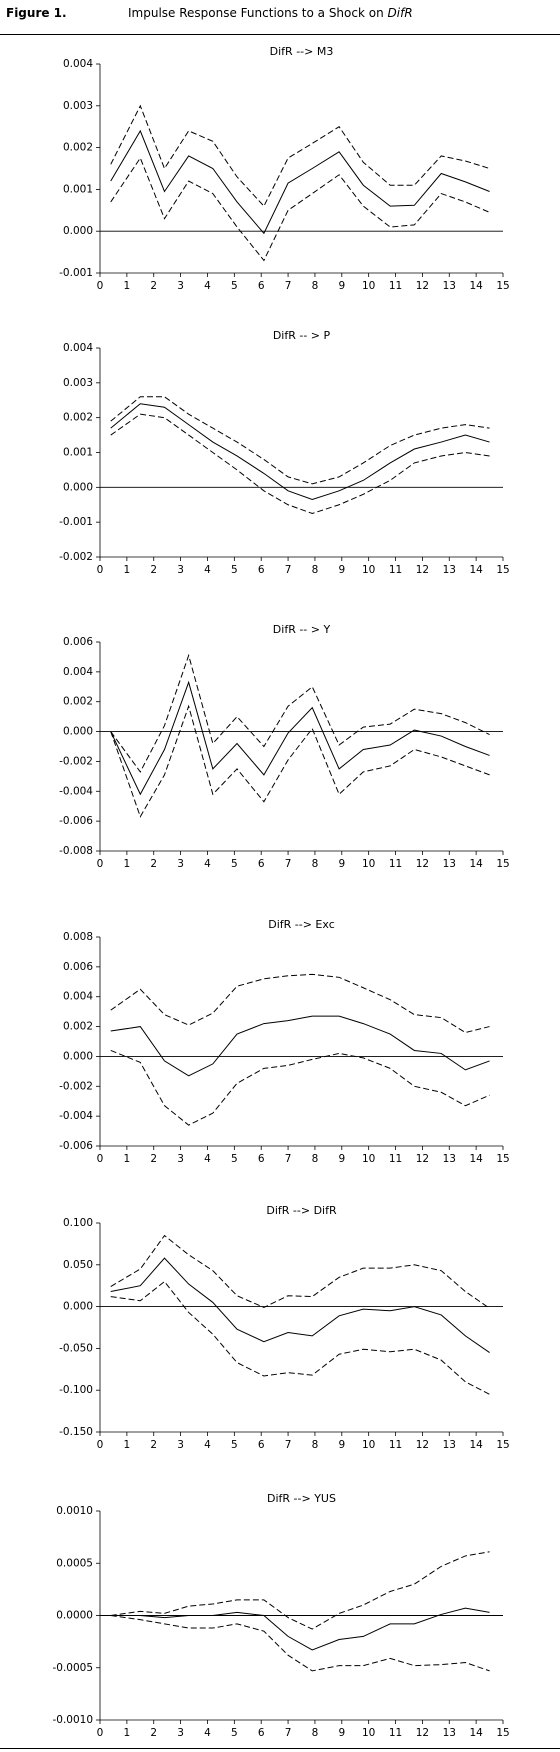 Image resolution: width=560 pixels, height=1752 pixels. What do you see at coordinates (256, 13) in the screenshot?
I see `figure-title-text: Impulse Response Functions to a Shock on` at bounding box center [256, 13].